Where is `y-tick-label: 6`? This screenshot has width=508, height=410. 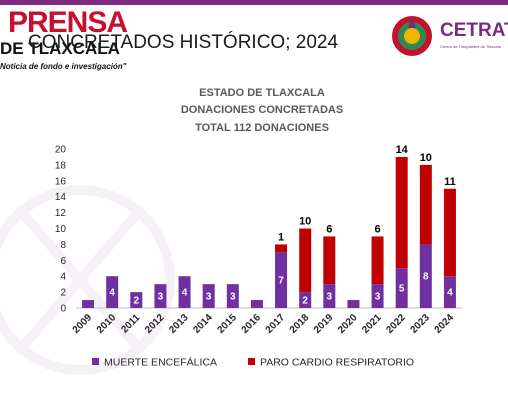 y-tick-label: 6 is located at coordinates (63, 261).